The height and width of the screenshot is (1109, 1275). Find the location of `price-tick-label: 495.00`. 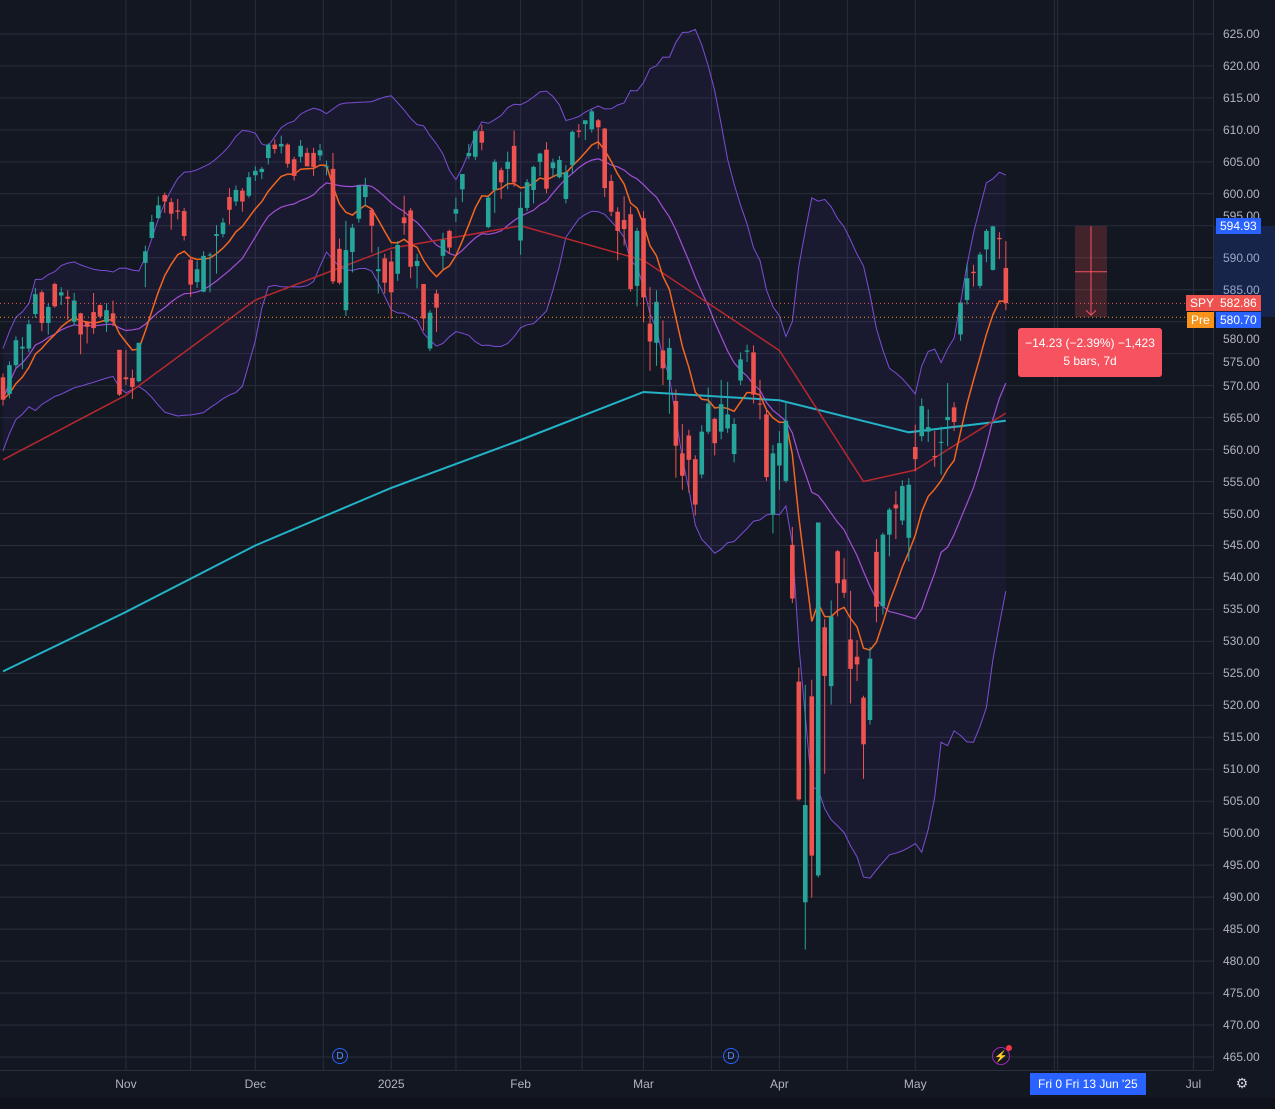

price-tick-label: 495.00 is located at coordinates (1241, 865).